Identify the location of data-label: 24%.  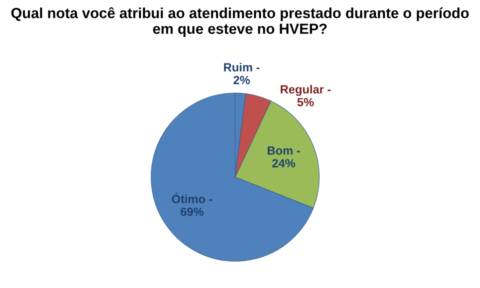
(284, 163).